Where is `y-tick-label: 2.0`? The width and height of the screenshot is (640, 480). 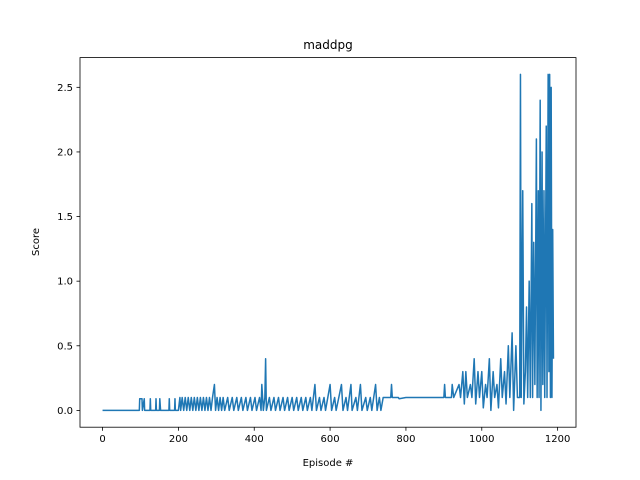
y-tick-label: 2.0 is located at coordinates (65, 152).